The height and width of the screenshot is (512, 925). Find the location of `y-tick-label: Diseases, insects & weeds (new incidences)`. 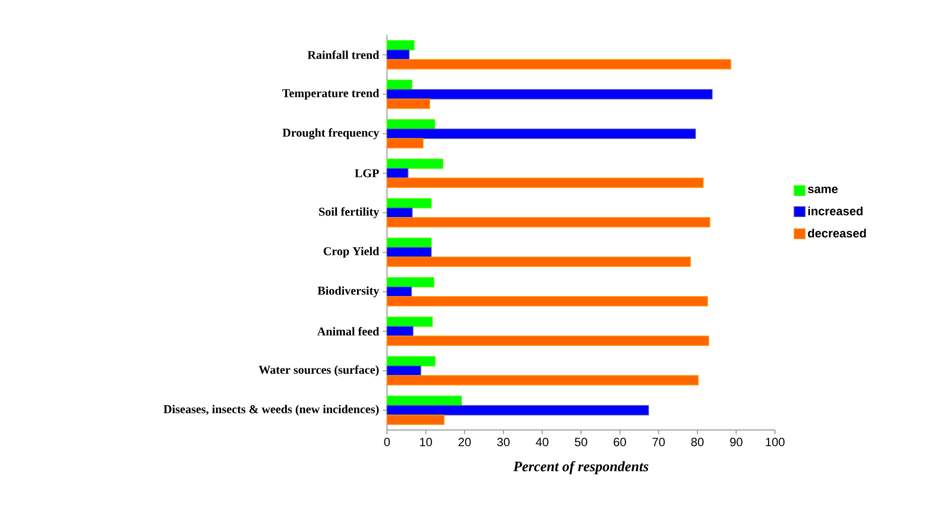

y-tick-label: Diseases, insects & weeds (new incidences) is located at coordinates (271, 410).